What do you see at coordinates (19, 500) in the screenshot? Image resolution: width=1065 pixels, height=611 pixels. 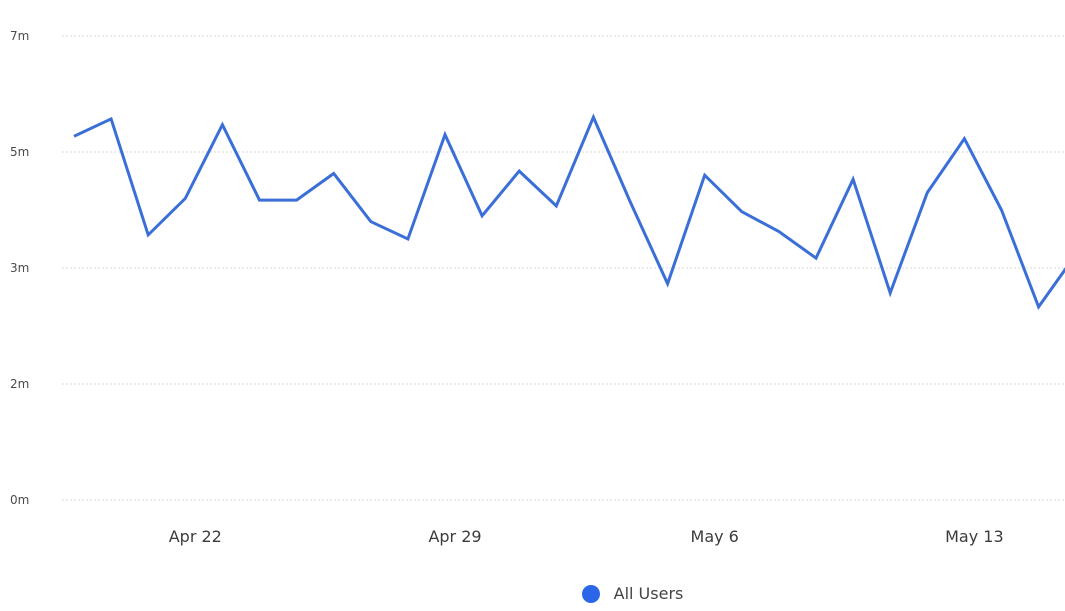 I see `y-tick-label: 0m` at bounding box center [19, 500].